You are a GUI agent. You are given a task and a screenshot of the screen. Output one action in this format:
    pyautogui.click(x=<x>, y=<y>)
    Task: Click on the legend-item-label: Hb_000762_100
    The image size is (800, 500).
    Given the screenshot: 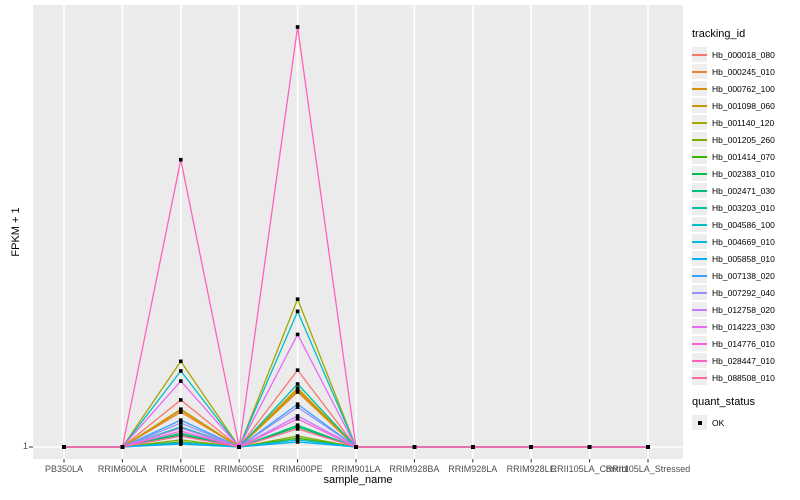 What is the action you would take?
    pyautogui.click(x=743, y=88)
    